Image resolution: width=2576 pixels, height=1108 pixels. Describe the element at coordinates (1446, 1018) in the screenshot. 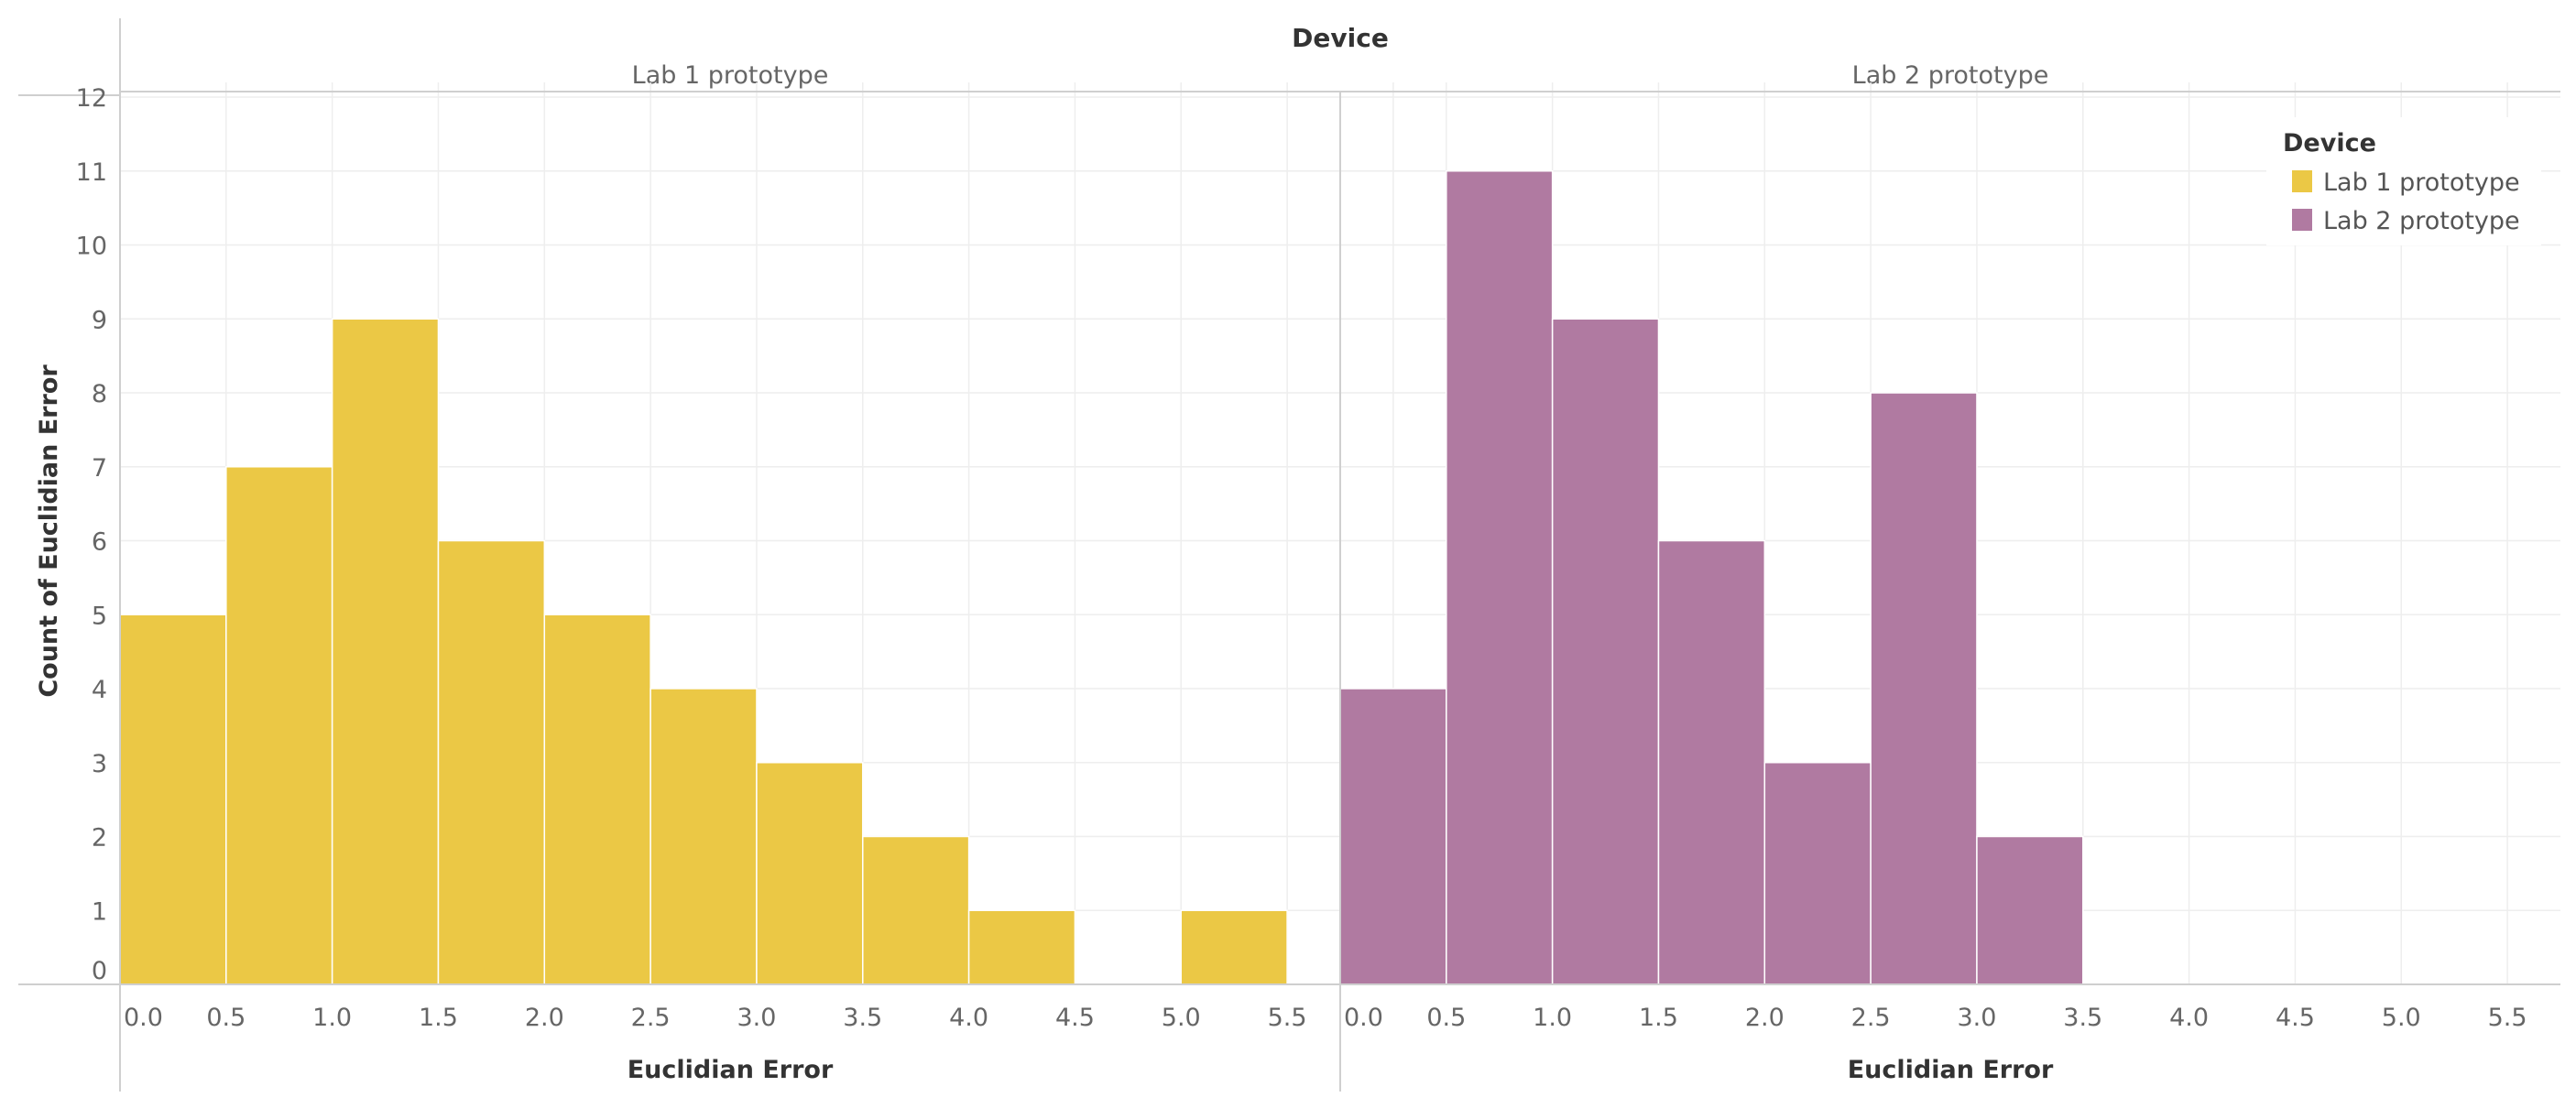

I see `x-tick-label-lab2: 0.5` at that location.